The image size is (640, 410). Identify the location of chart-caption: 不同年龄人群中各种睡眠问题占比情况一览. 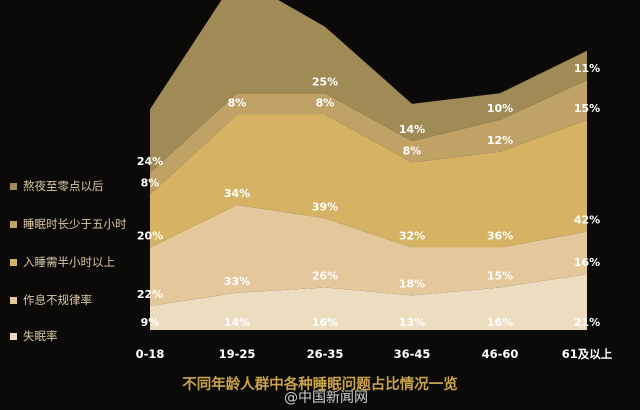
(320, 385).